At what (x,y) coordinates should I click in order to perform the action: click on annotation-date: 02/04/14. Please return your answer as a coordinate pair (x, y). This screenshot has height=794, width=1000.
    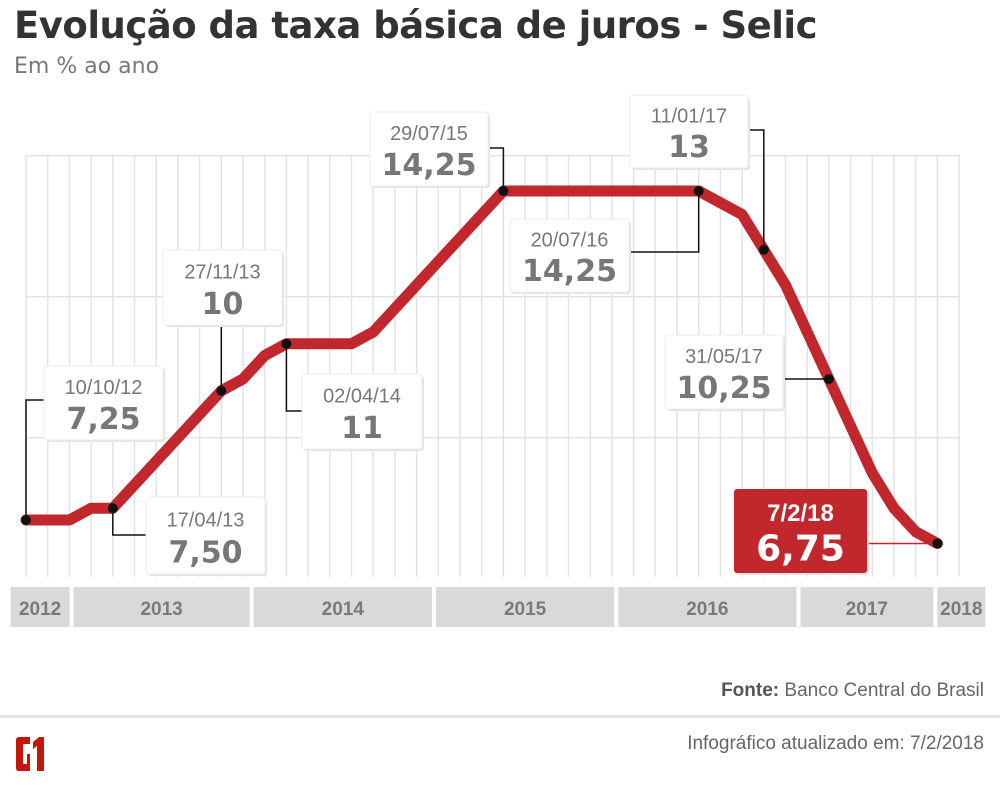
    Looking at the image, I should click on (362, 397).